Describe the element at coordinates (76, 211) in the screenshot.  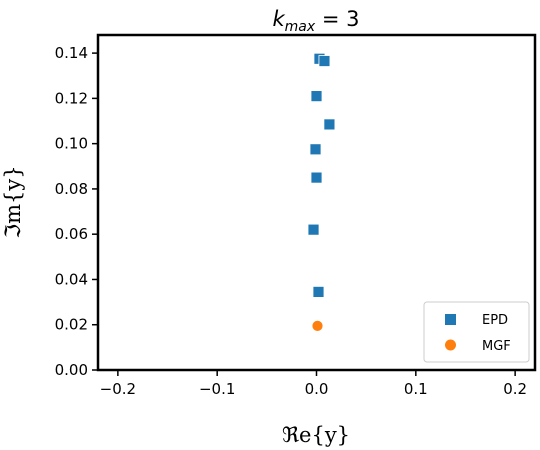
I see `y-axis: 0.00 0.02 0.04 0.06 0.08 0.10 0.12 0.14` at that location.